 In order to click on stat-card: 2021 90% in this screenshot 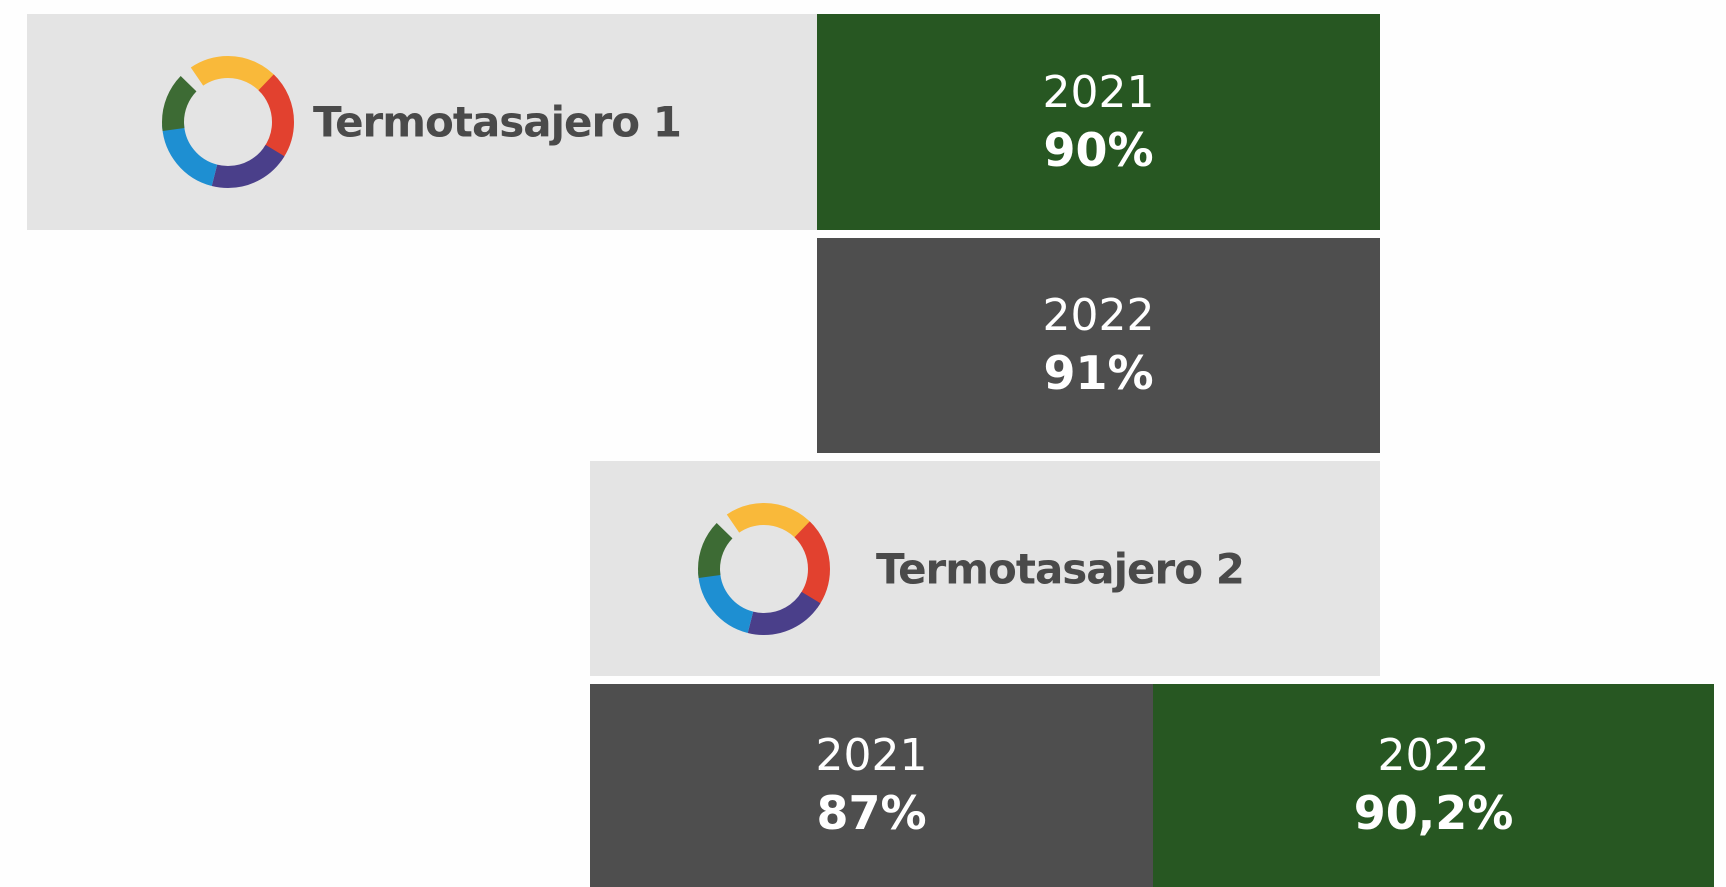, I will do `click(1098, 122)`.